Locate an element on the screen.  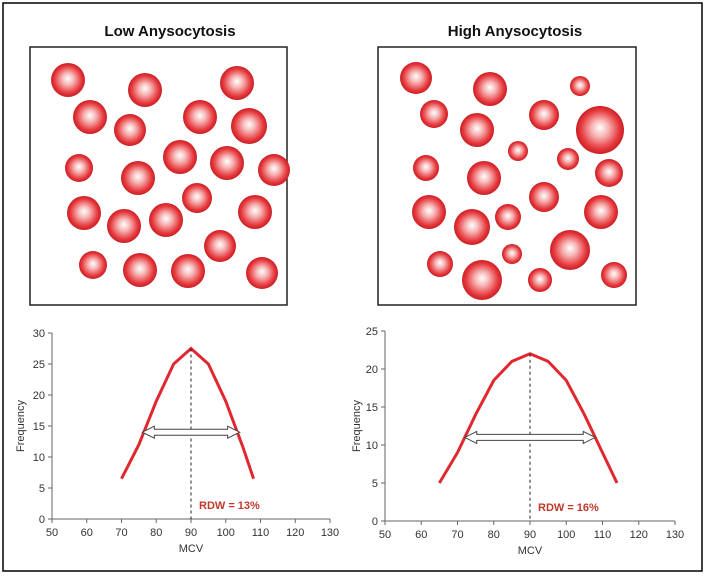
panel-title: Low Anysocytosis is located at coordinates (169, 31).